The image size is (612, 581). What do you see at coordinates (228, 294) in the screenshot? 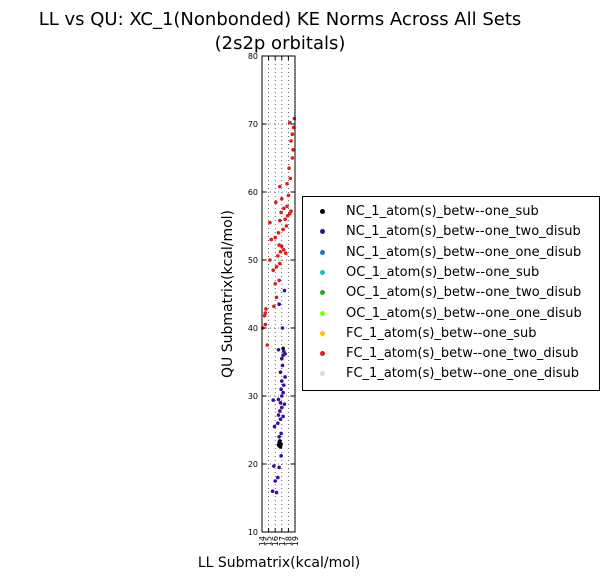
I see `y-axis-label: QU Submatrix(kcal/mol)` at bounding box center [228, 294].